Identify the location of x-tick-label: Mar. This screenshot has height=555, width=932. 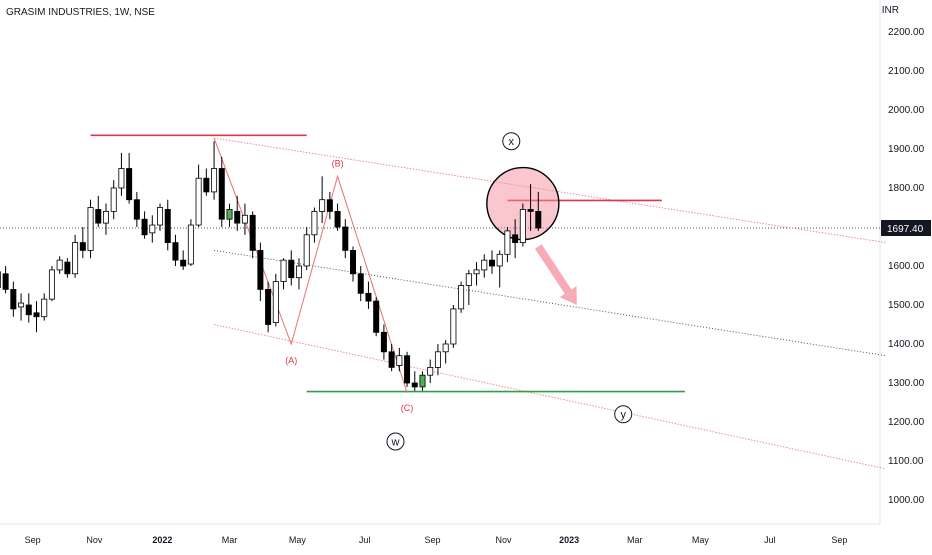
(230, 540).